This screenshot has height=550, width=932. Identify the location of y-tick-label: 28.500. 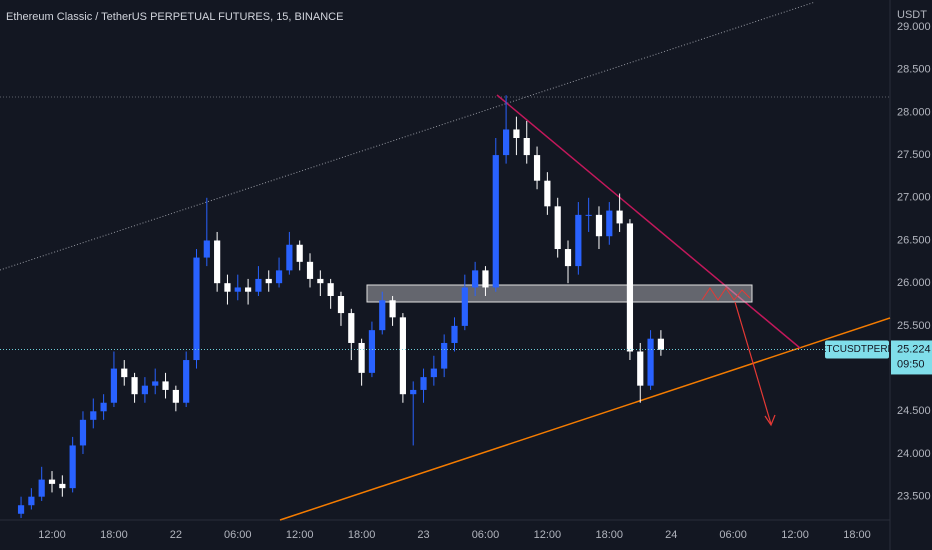
(914, 70).